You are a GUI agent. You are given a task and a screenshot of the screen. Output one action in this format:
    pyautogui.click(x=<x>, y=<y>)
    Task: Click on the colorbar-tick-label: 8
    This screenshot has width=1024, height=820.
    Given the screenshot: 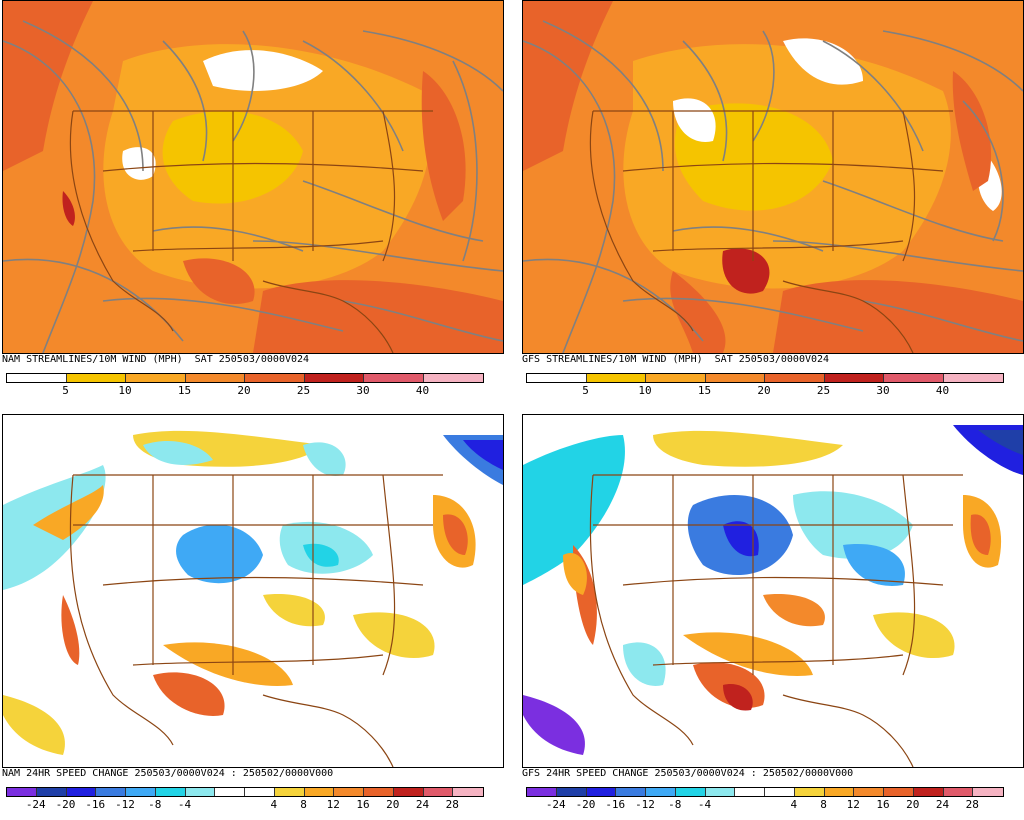 What is the action you would take?
    pyautogui.click(x=823, y=804)
    